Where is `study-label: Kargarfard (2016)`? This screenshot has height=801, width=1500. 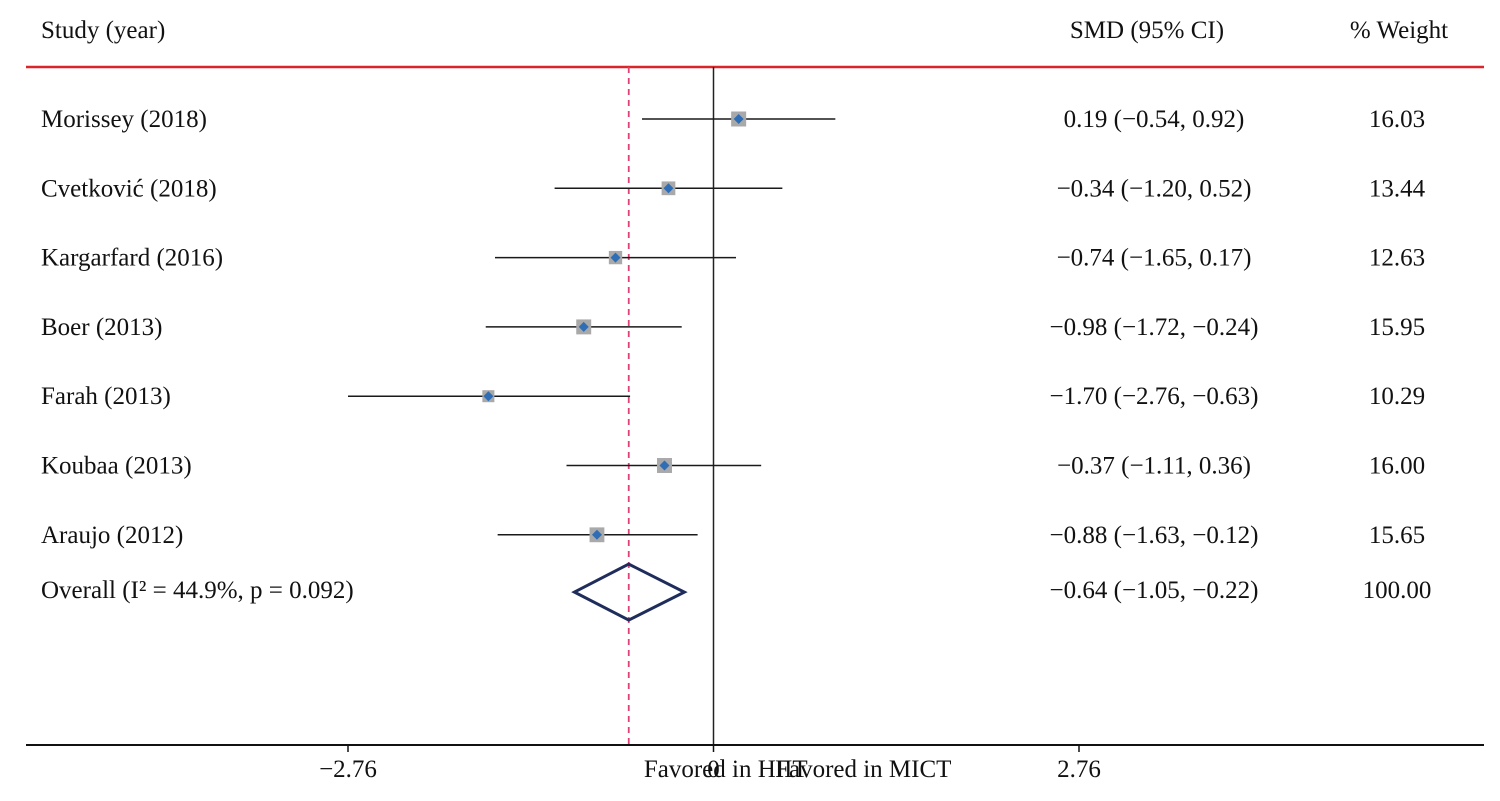
study-label: Kargarfard (2016) is located at coordinates (132, 258).